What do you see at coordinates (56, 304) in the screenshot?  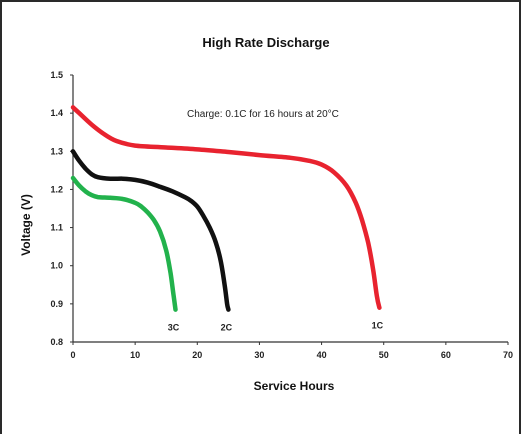 I see `y-tick-label: 0.9` at bounding box center [56, 304].